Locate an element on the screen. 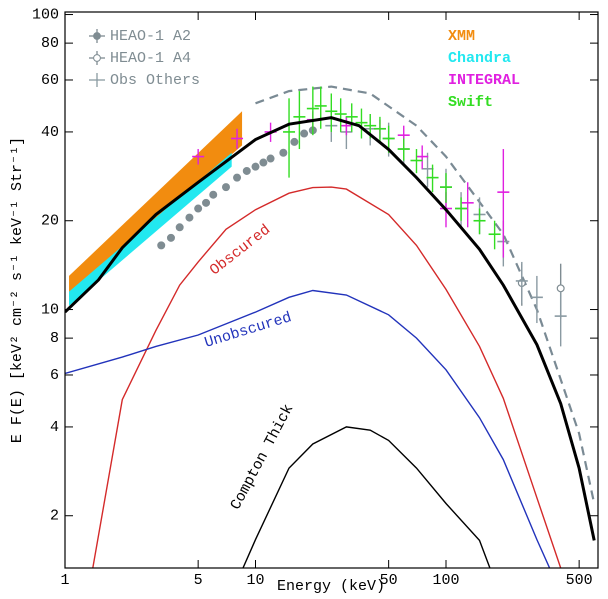 The image size is (608, 599). legend-label: XMM is located at coordinates (461, 36).